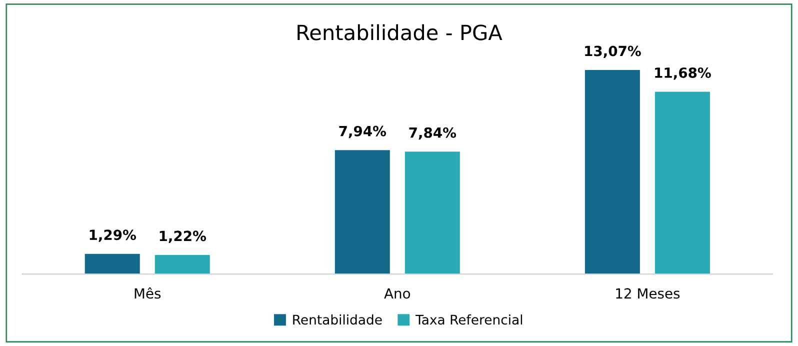 This screenshot has width=798, height=346. I want to click on data-label: 7,94%, so click(362, 132).